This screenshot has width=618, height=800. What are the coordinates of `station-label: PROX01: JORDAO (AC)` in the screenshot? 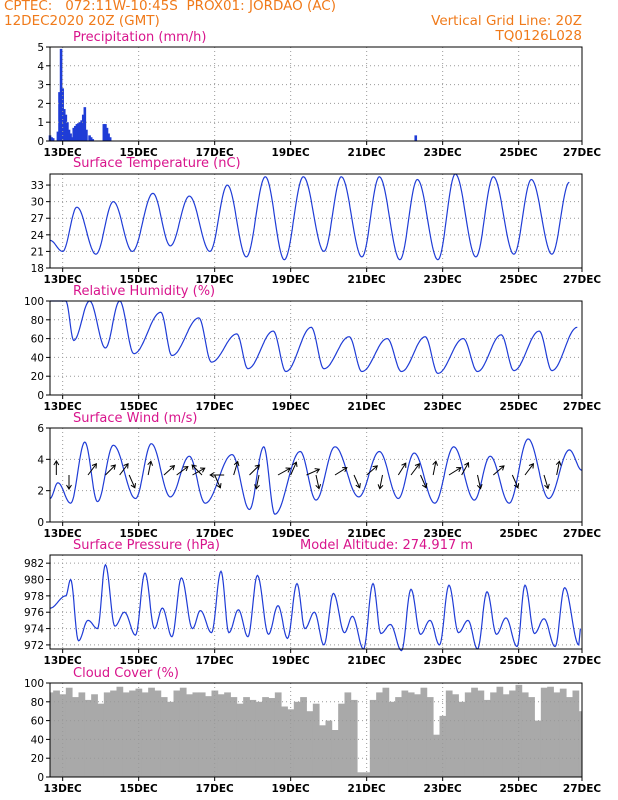 It's located at (261, 7).